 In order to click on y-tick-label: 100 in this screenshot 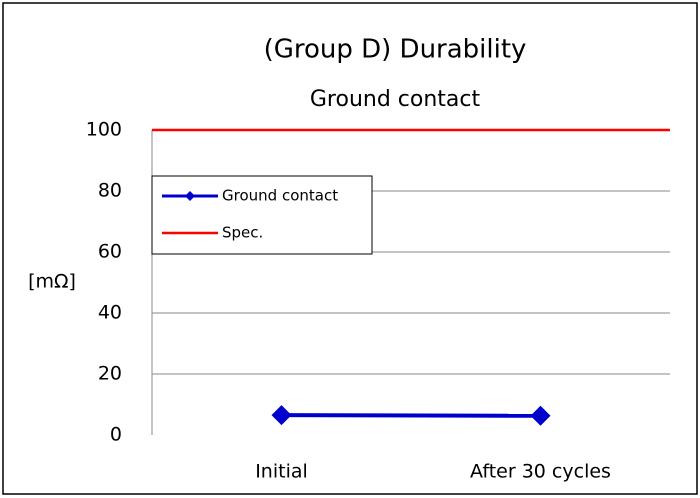, I will do `click(104, 130)`.